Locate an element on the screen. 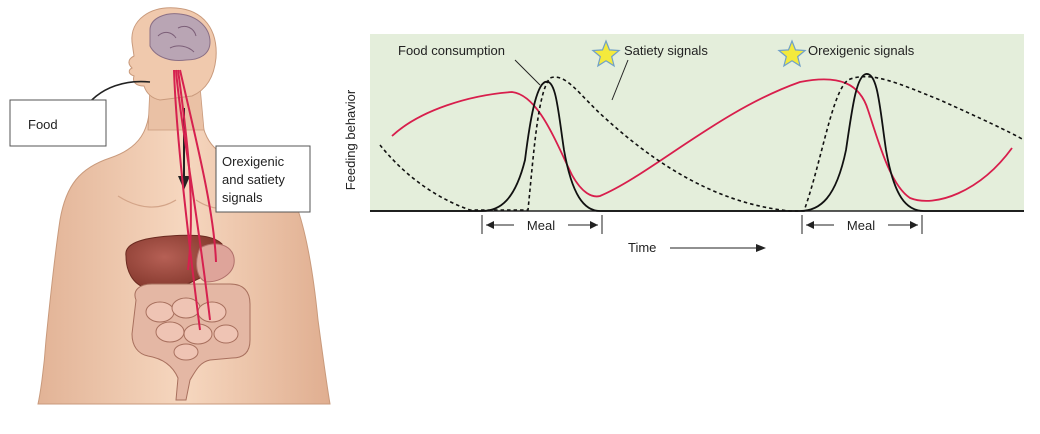 The image size is (1040, 434). meal-label-1: Meal is located at coordinates (541, 225).